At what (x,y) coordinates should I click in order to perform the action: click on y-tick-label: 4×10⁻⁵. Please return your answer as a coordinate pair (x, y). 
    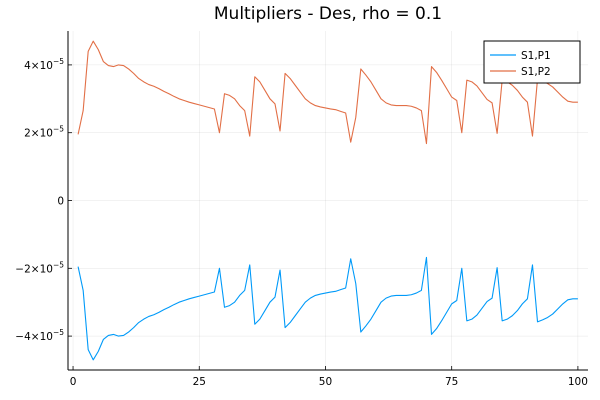
    Looking at the image, I should click on (44, 64).